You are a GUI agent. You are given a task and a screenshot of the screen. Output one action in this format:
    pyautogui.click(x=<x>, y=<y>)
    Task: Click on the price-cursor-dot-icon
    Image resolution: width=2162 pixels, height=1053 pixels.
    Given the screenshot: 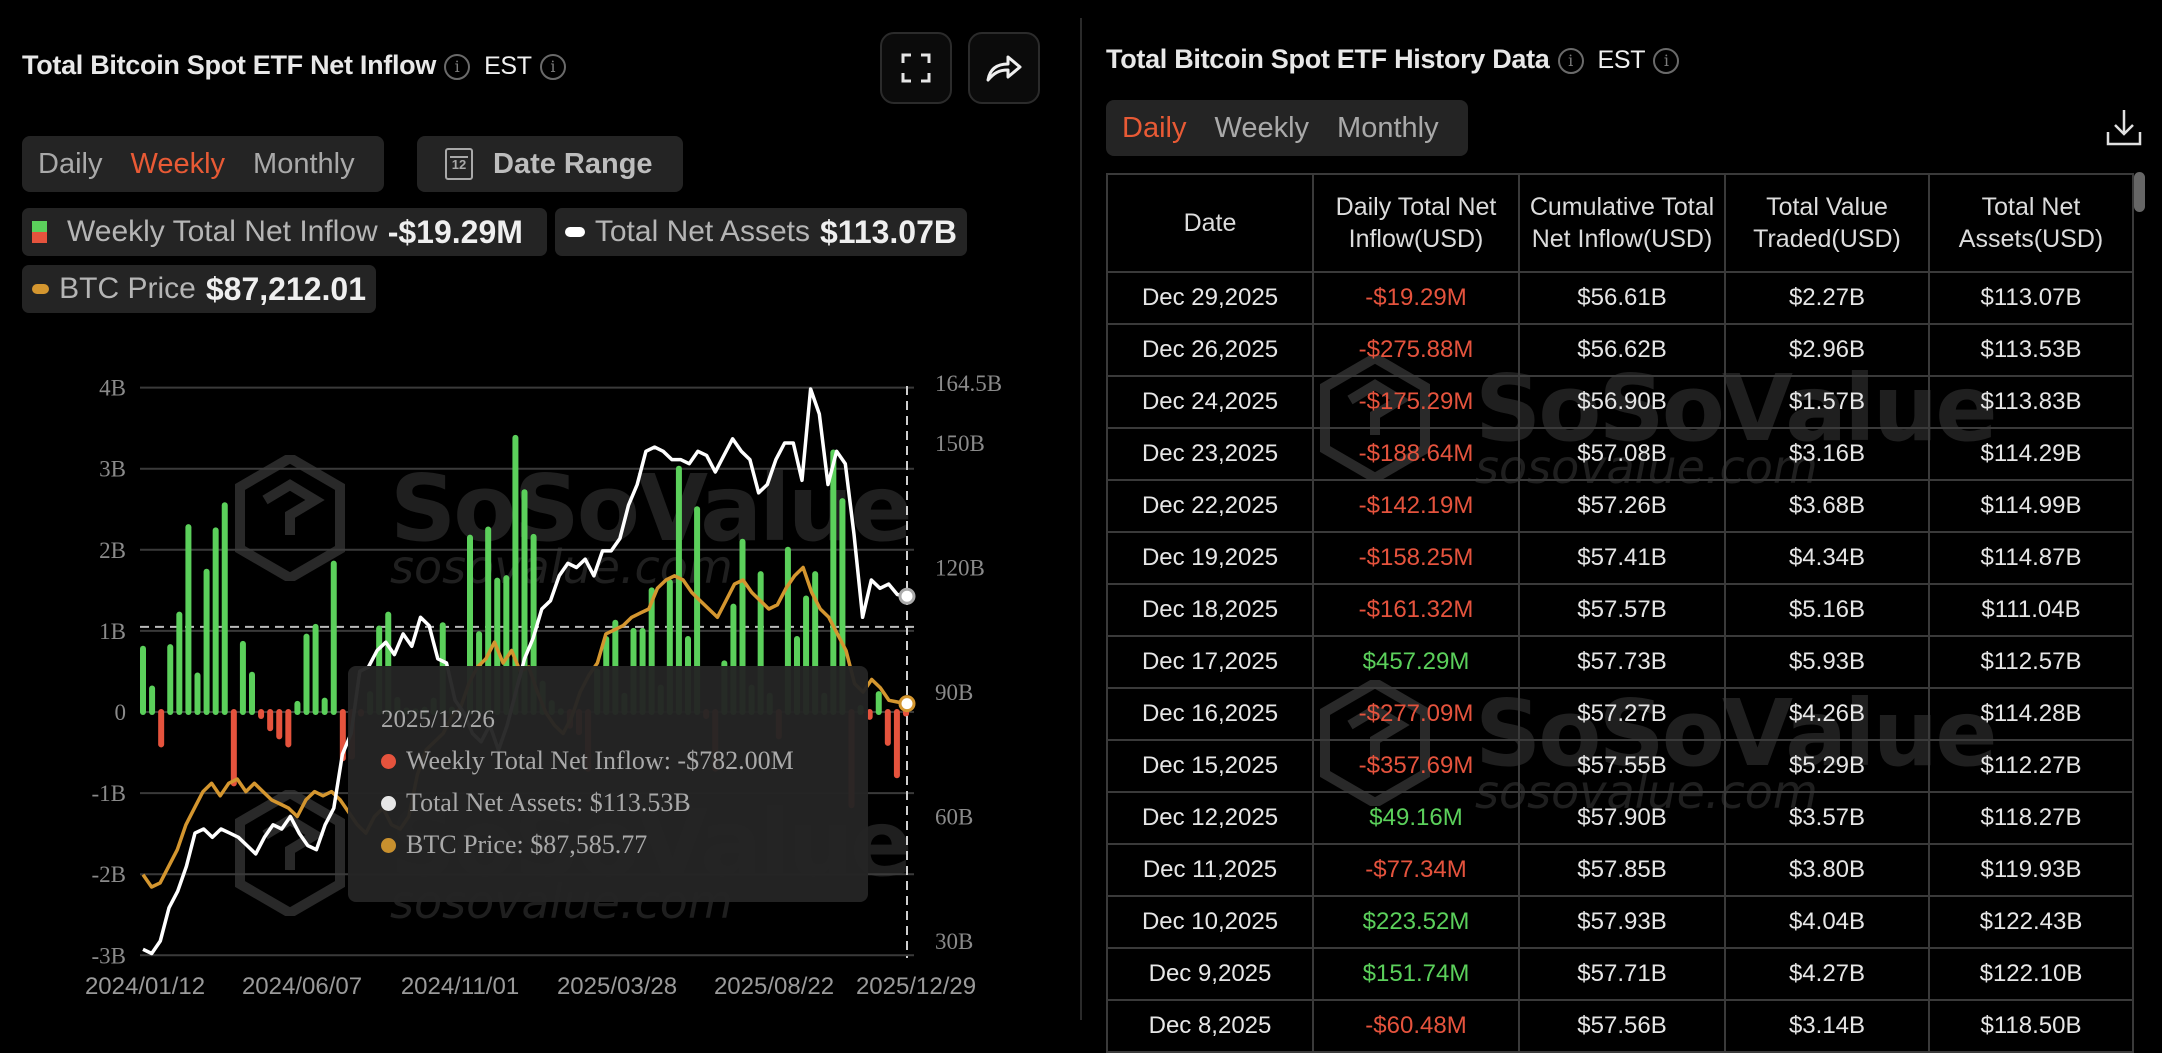 What is the action you would take?
    pyautogui.click(x=907, y=704)
    